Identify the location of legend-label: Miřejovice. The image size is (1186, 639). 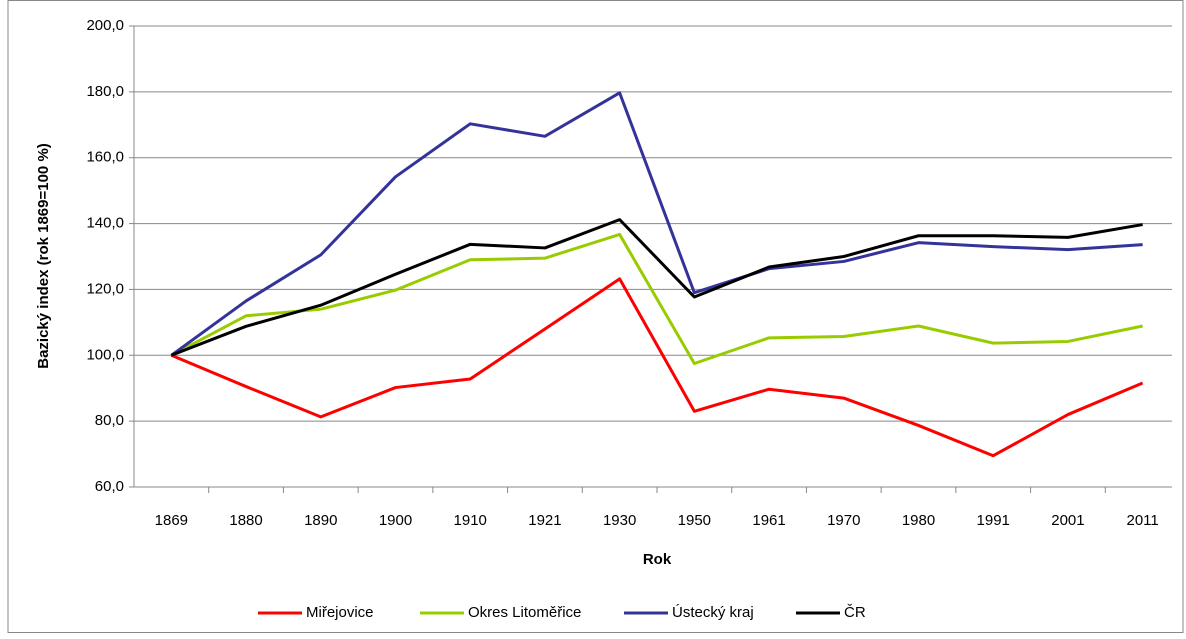
(340, 612).